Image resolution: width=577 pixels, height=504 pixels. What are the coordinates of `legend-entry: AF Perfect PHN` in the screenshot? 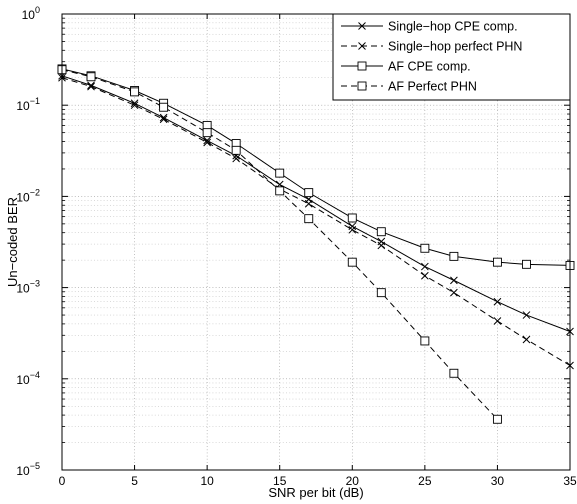 It's located at (409, 87).